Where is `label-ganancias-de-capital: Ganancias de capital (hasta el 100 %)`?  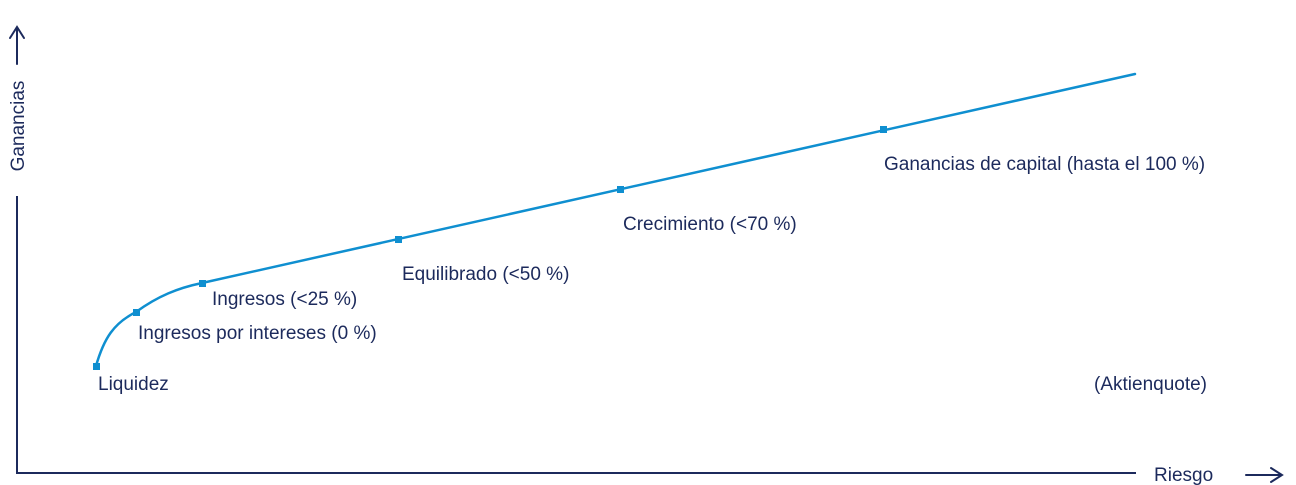 label-ganancias-de-capital: Ganancias de capital (hasta el 100 %) is located at coordinates (1044, 164).